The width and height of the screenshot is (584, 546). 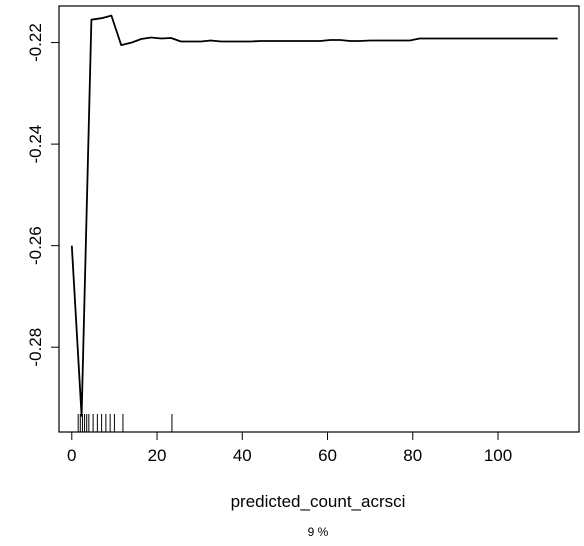 I want to click on y-tick-label: -0.28, so click(x=35, y=347).